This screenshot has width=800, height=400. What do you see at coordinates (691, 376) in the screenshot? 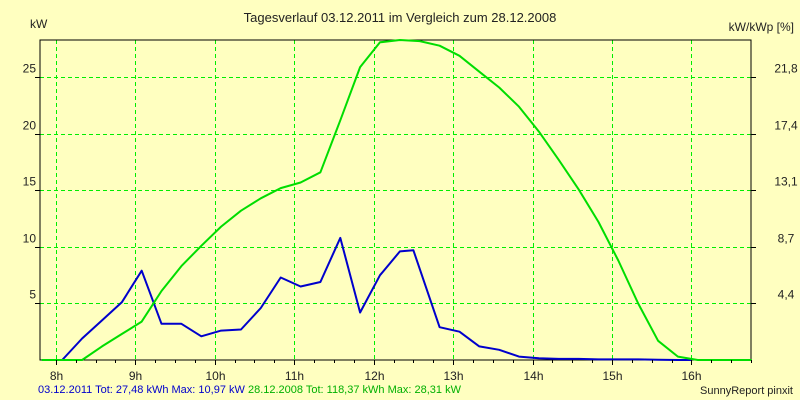
I see `x-tick-label: 16h` at bounding box center [691, 376].